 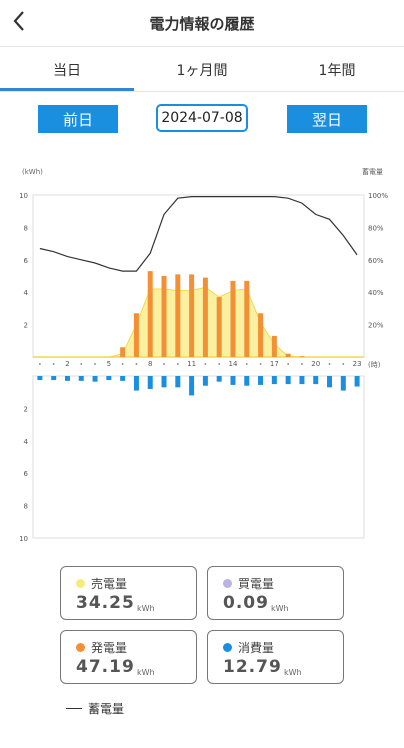 What do you see at coordinates (32, 172) in the screenshot?
I see `left-axis-unit: (kWh)` at bounding box center [32, 172].